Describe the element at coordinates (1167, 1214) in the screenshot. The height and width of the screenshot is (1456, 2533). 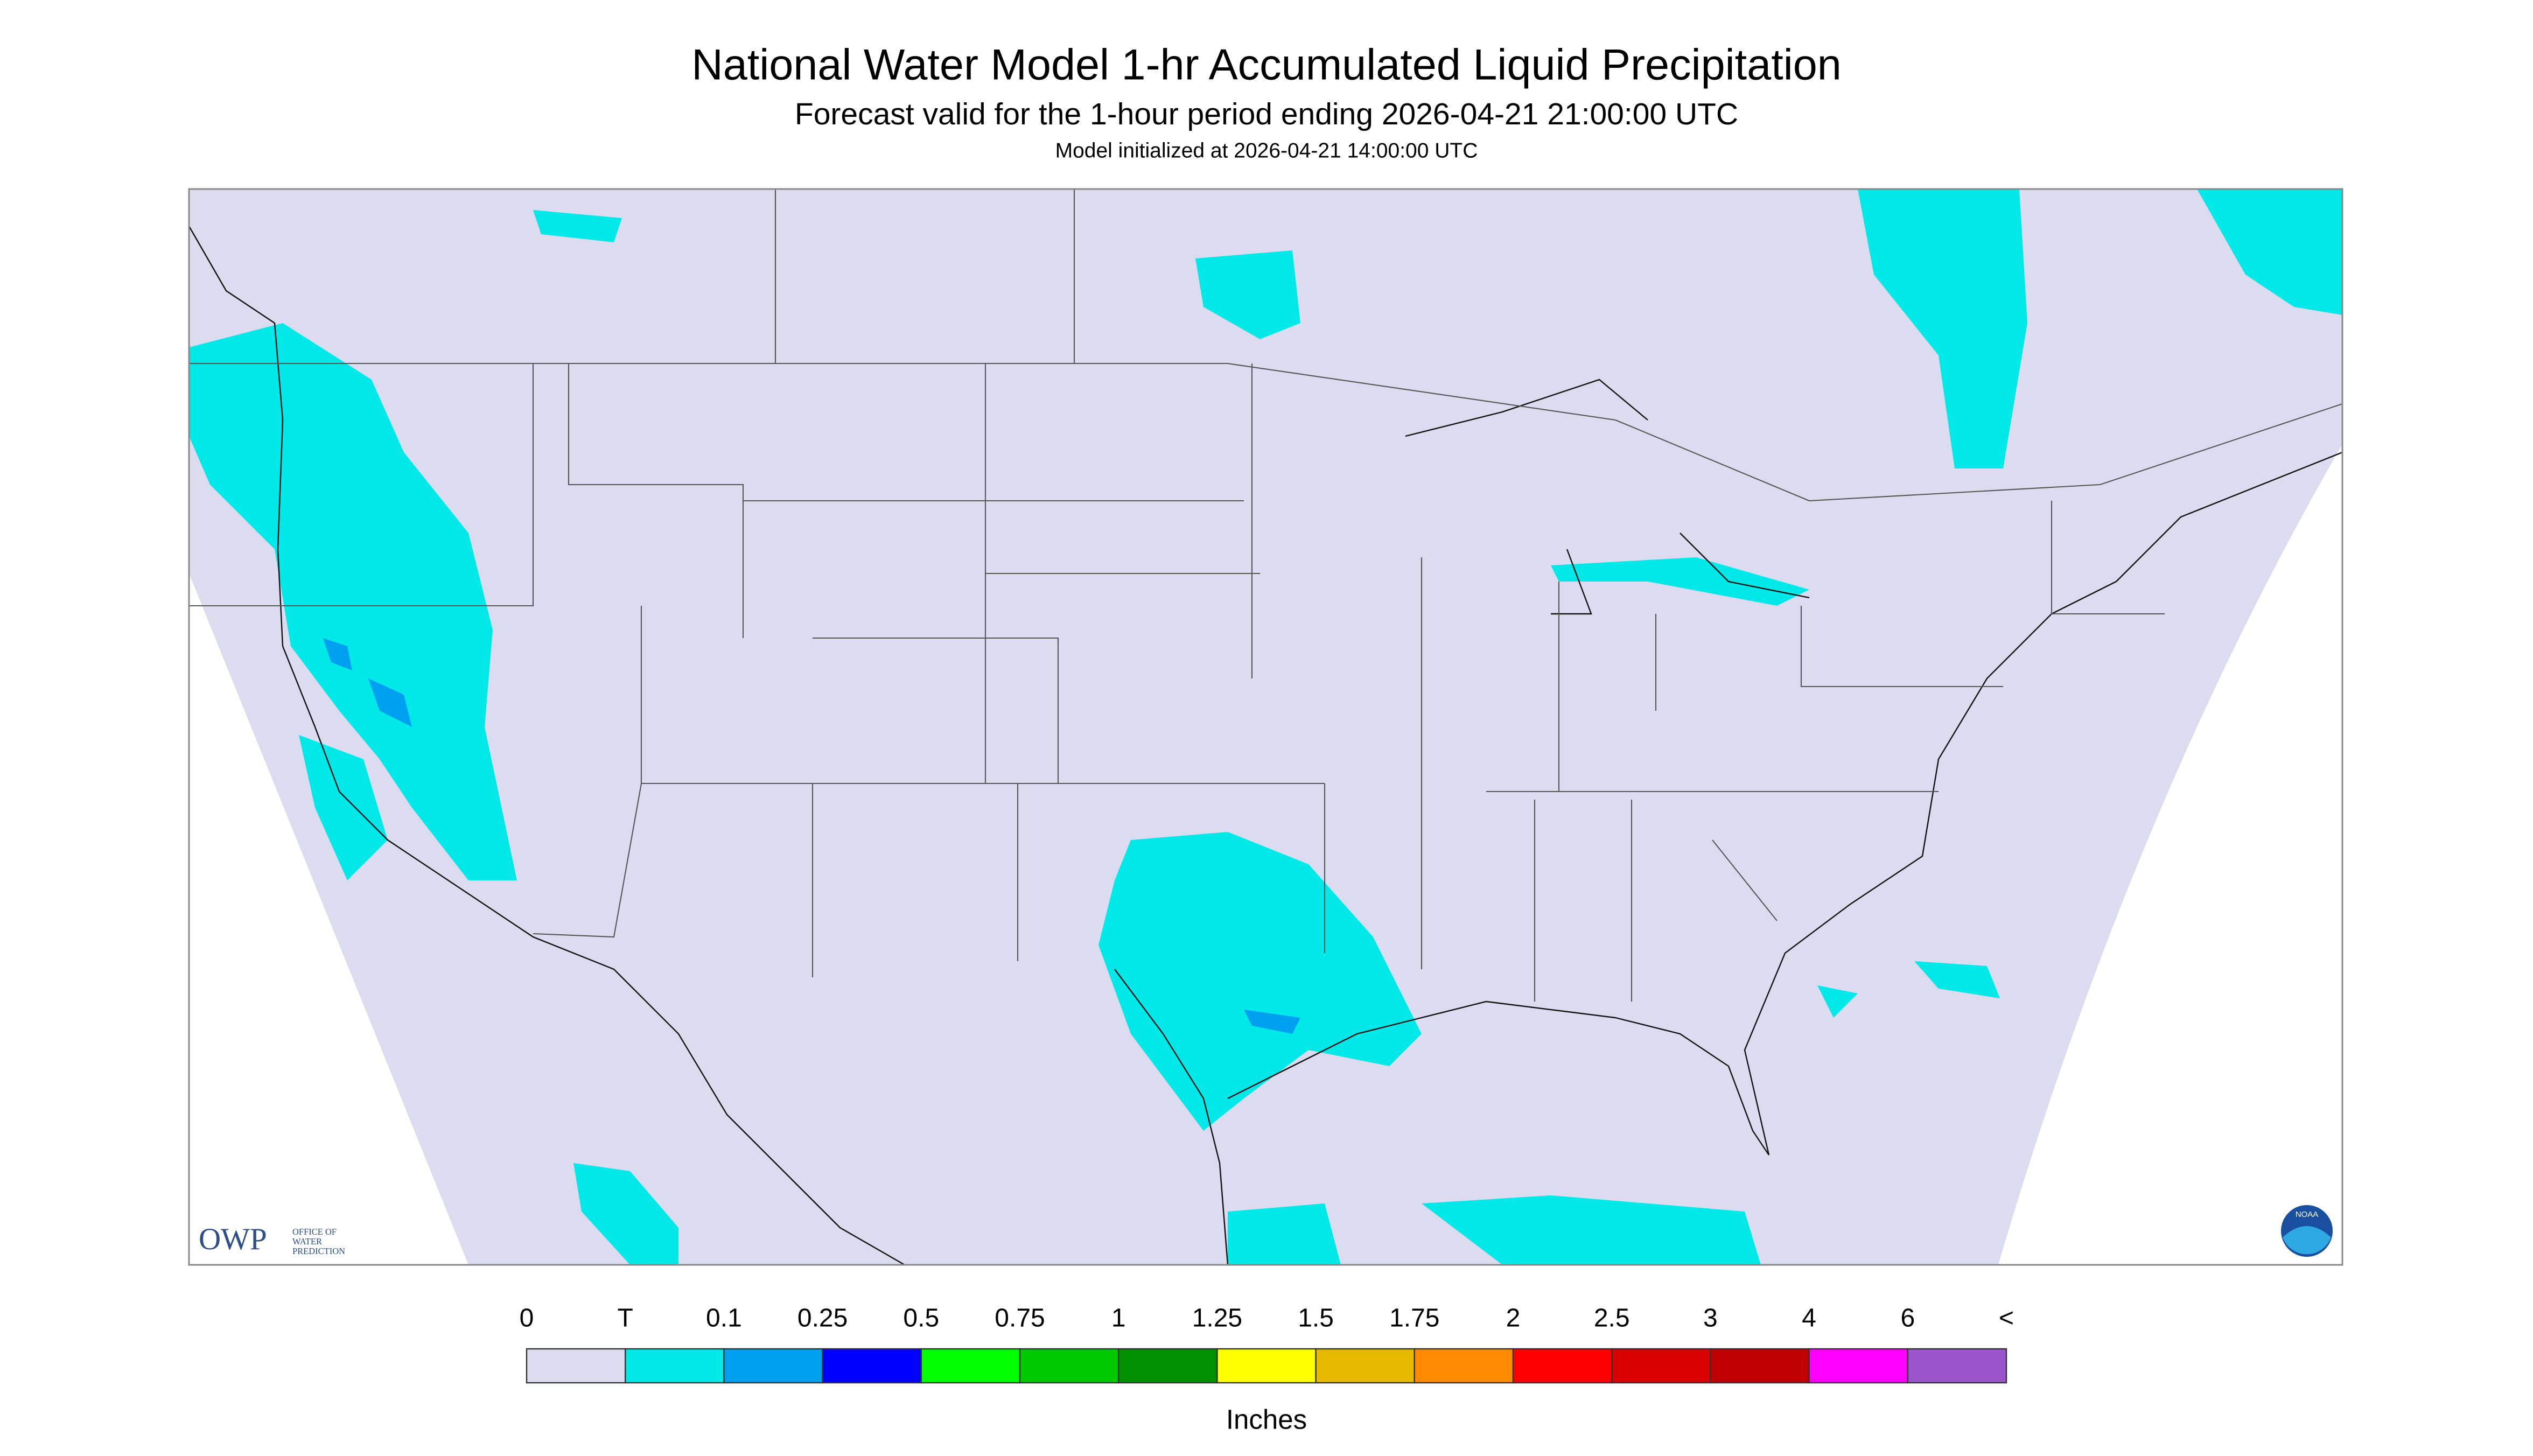
I see `precip-south` at that location.